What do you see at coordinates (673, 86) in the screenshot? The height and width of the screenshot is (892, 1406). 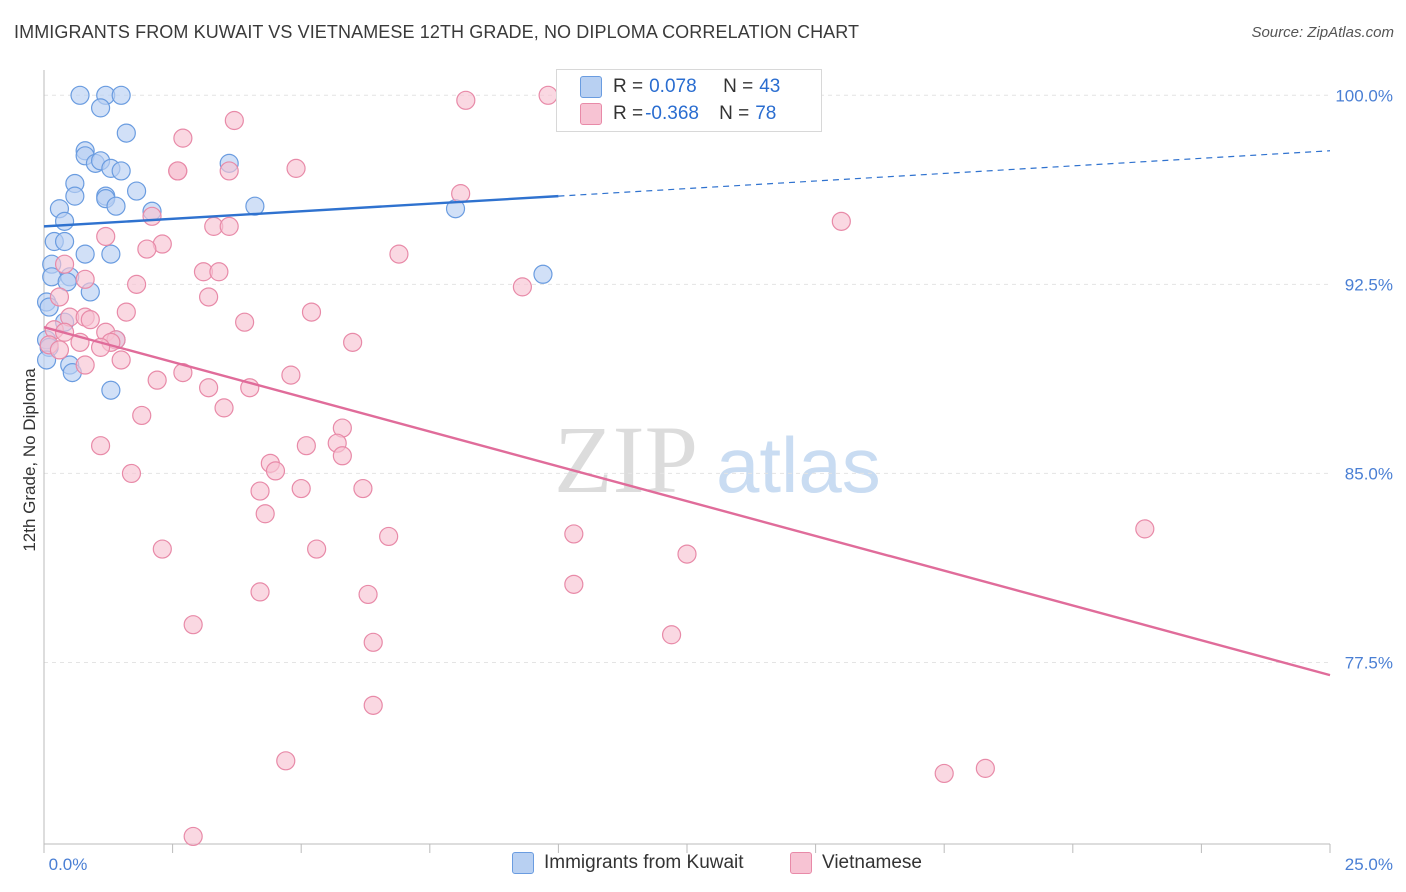 I see `legend-r-value: 0.078` at bounding box center [673, 86].